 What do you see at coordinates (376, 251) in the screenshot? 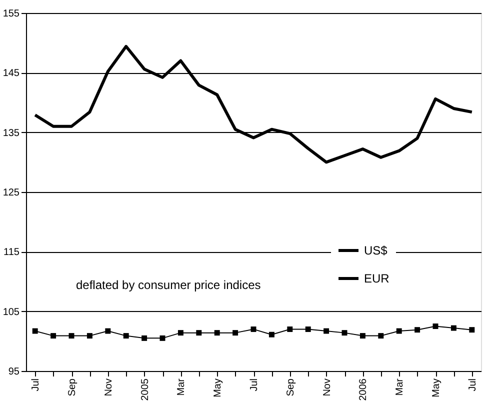
I see `legend-label: US$` at bounding box center [376, 251].